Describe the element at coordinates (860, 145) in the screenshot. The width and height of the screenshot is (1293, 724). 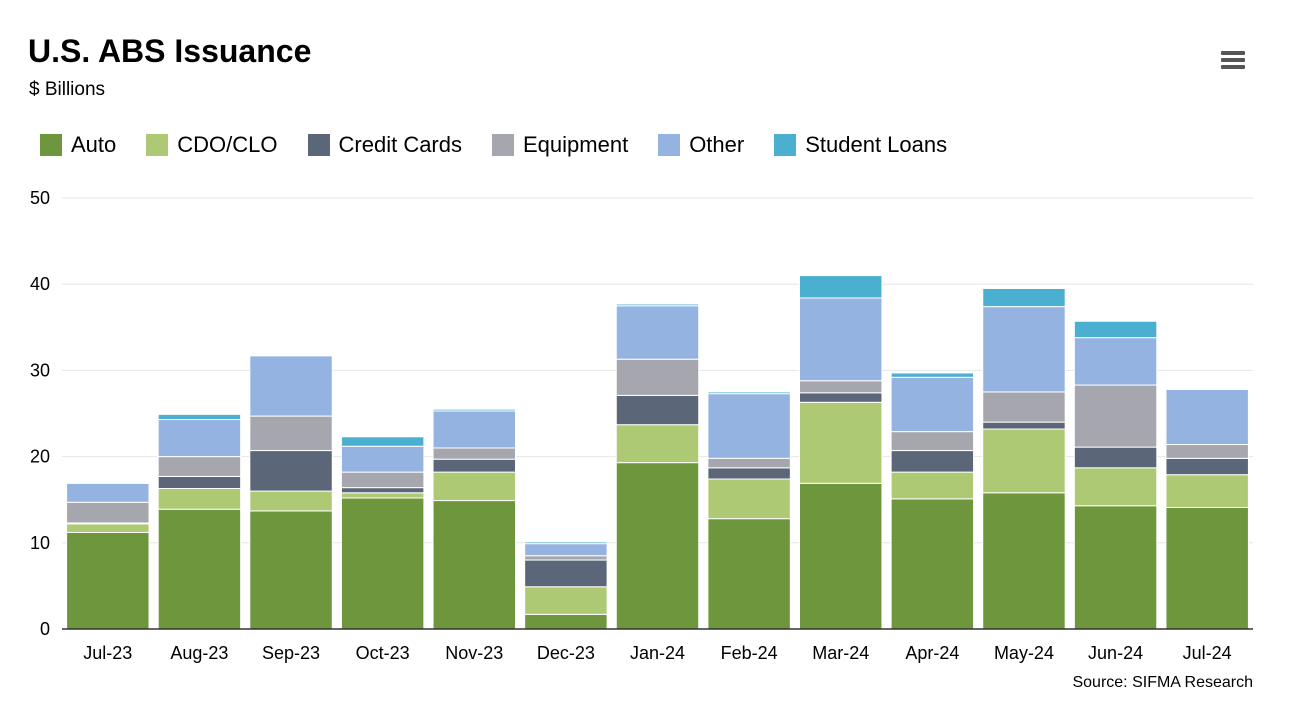
I see `legend-item-student-loans: Student Loans` at that location.